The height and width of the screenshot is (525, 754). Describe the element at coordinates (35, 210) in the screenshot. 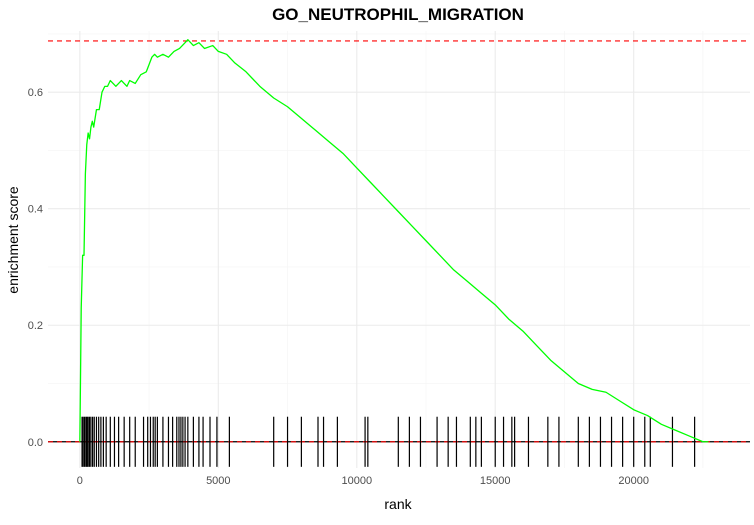

I see `y-tick-label: 0.4` at that location.